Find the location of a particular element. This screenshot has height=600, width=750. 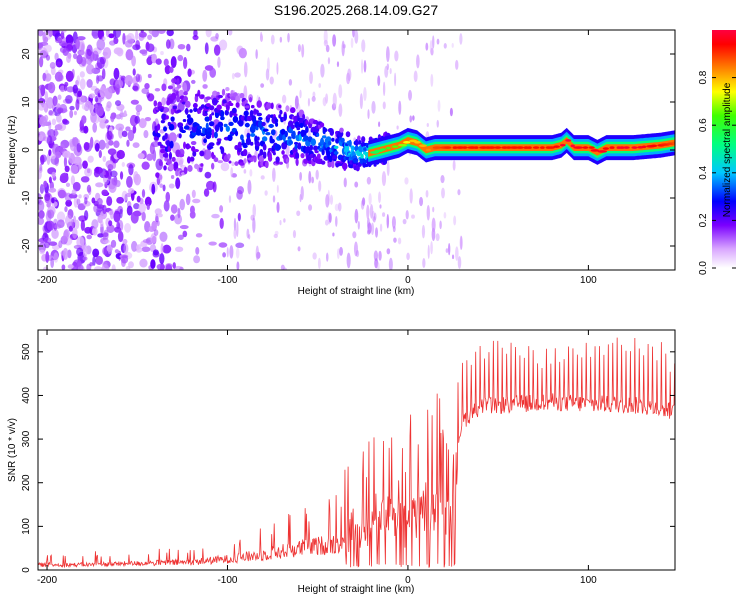

colorbar-gradient is located at coordinates (724, 149).